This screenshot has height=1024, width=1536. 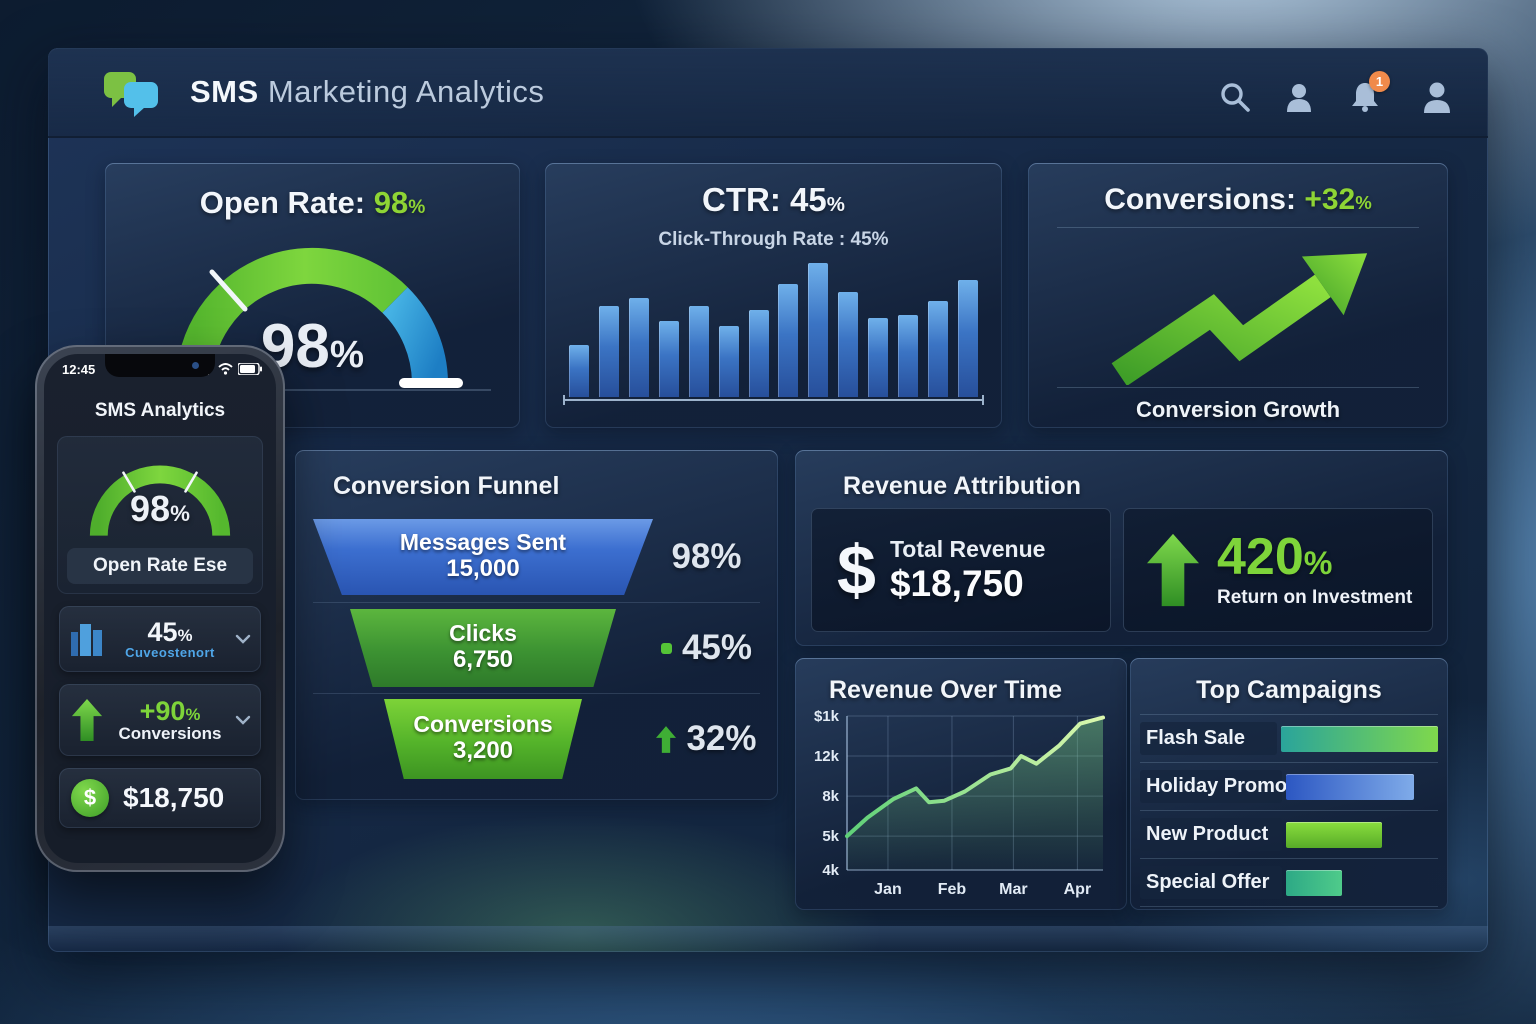 I want to click on phone-conversions-card: +90% Conversions, so click(x=160, y=720).